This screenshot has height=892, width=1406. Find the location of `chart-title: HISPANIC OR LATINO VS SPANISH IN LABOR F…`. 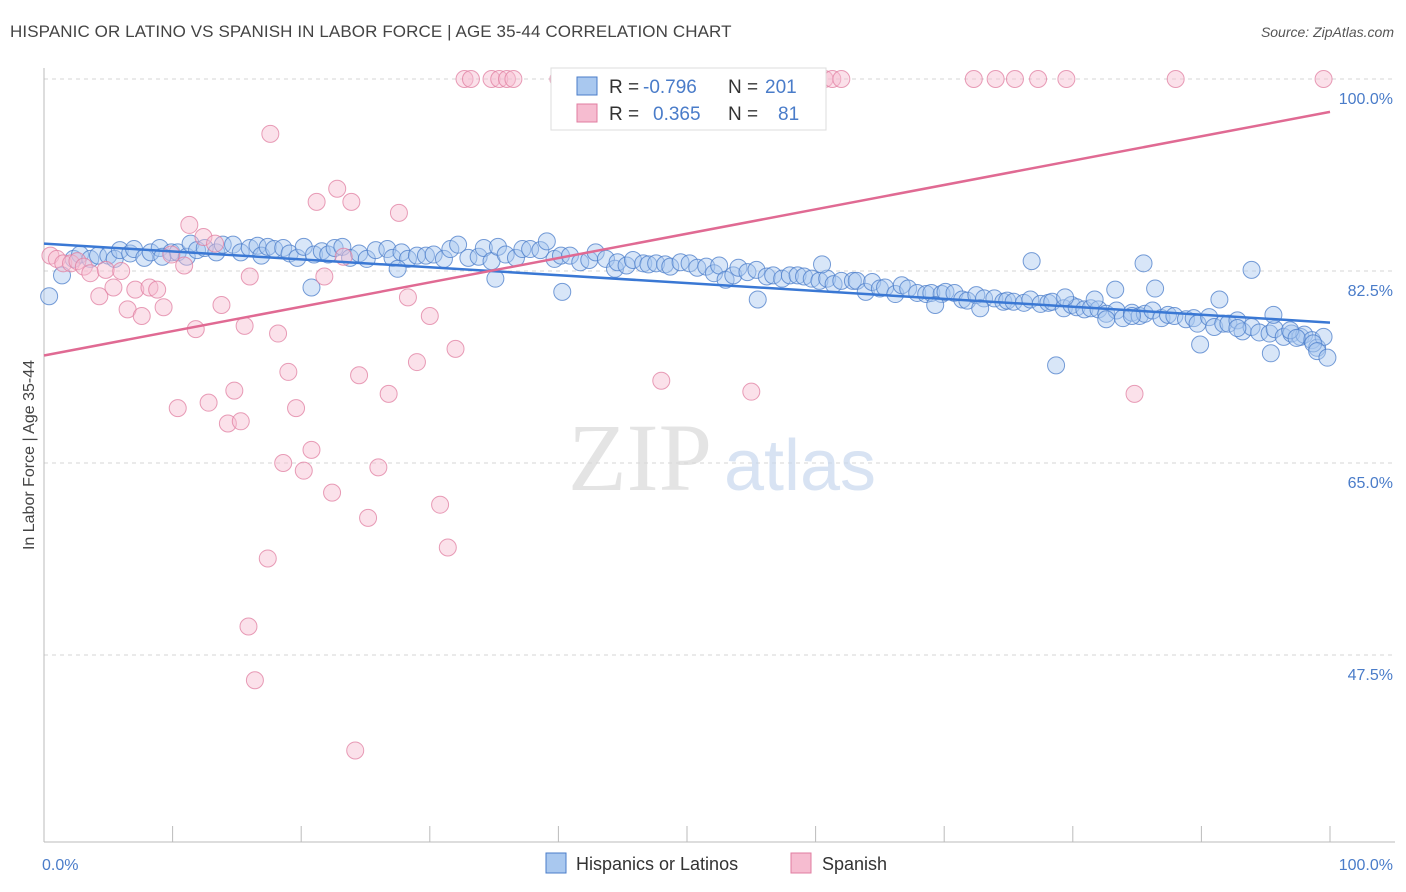

chart-title: HISPANIC OR LATINO VS SPANISH IN LABOR F… is located at coordinates (371, 31).